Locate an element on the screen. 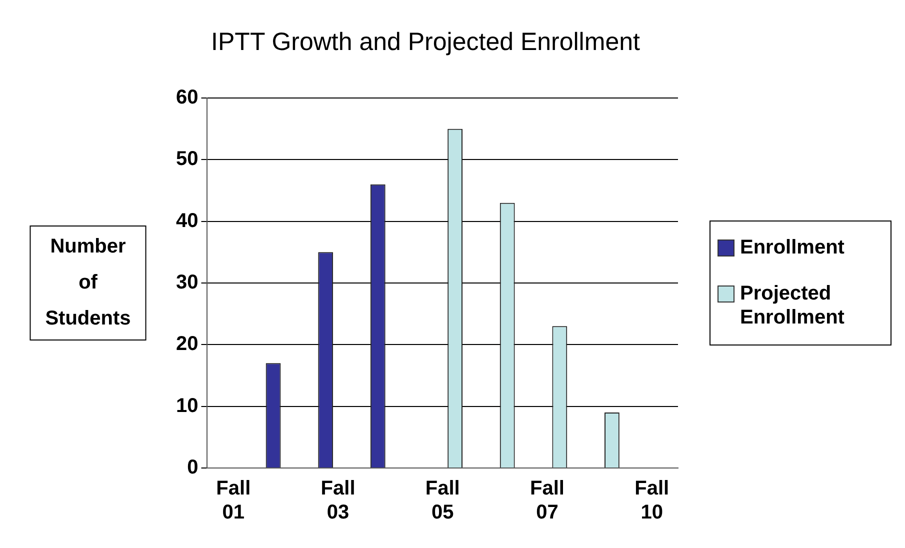 The width and height of the screenshot is (905, 548). y-tick-label: 10 is located at coordinates (187, 405).